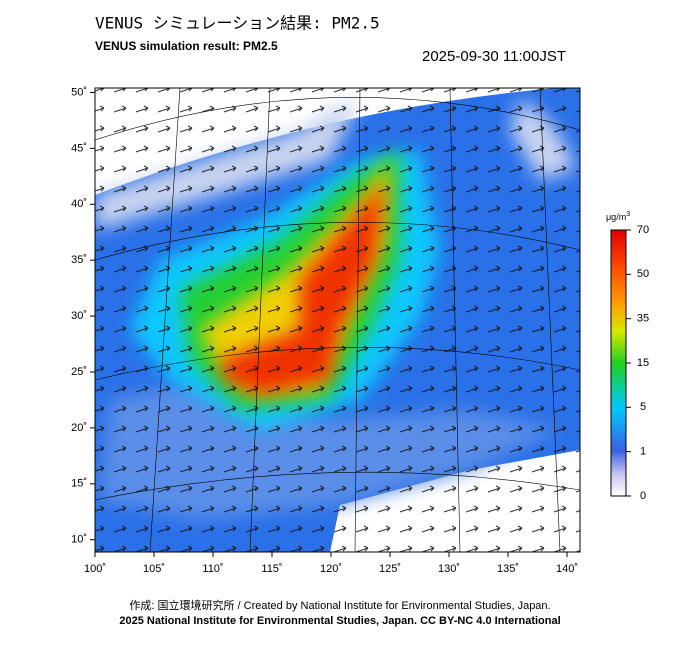 The image size is (700, 649). Describe the element at coordinates (79, 316) in the screenshot. I see `y-tick-label: 30˚` at that location.